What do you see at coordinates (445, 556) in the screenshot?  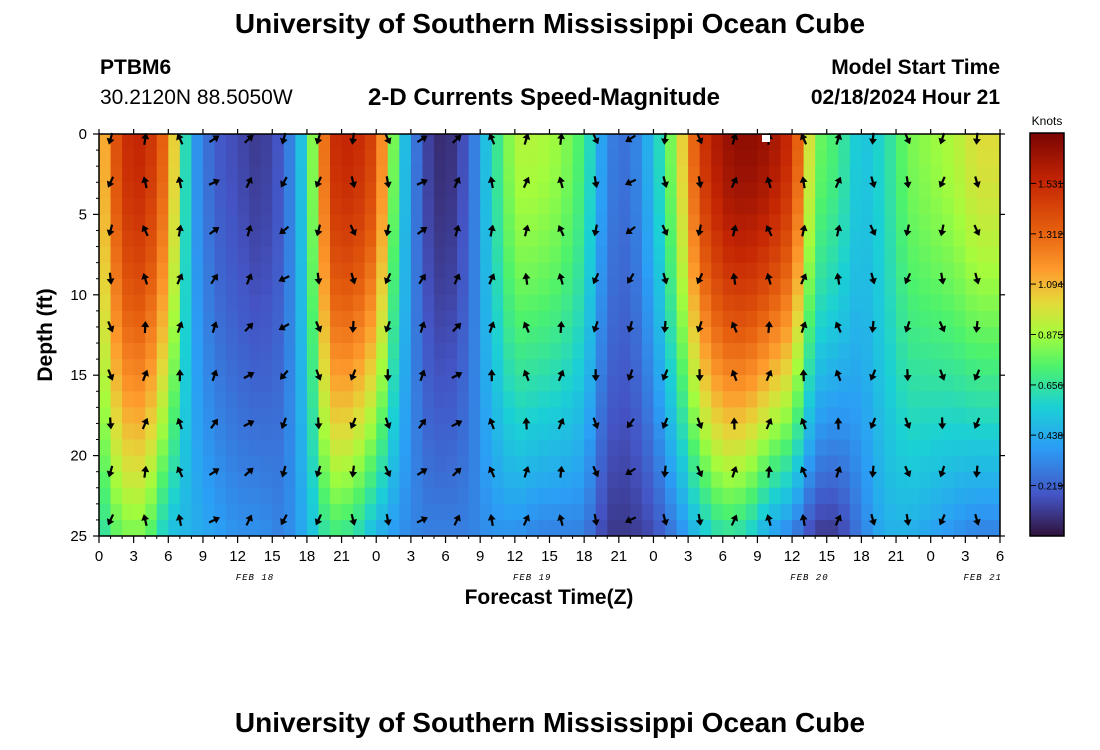 I see `x-tick-label: 6` at bounding box center [445, 556].